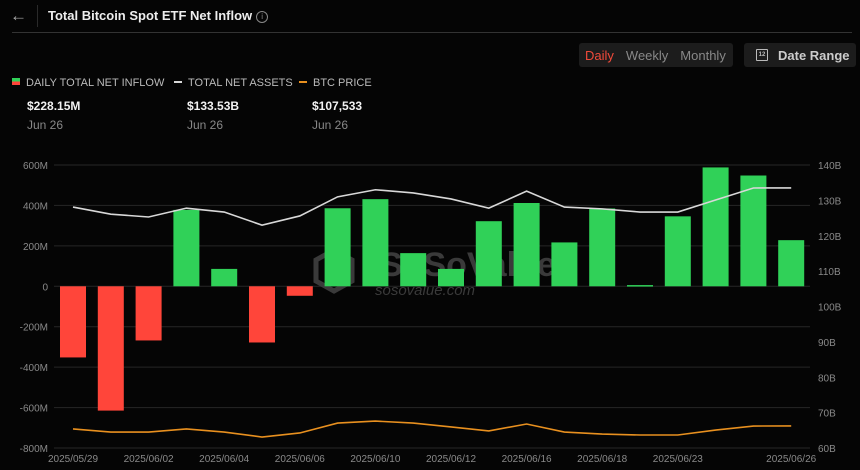 The height and width of the screenshot is (470, 860). I want to click on period-monthly: Monthly, so click(703, 55).